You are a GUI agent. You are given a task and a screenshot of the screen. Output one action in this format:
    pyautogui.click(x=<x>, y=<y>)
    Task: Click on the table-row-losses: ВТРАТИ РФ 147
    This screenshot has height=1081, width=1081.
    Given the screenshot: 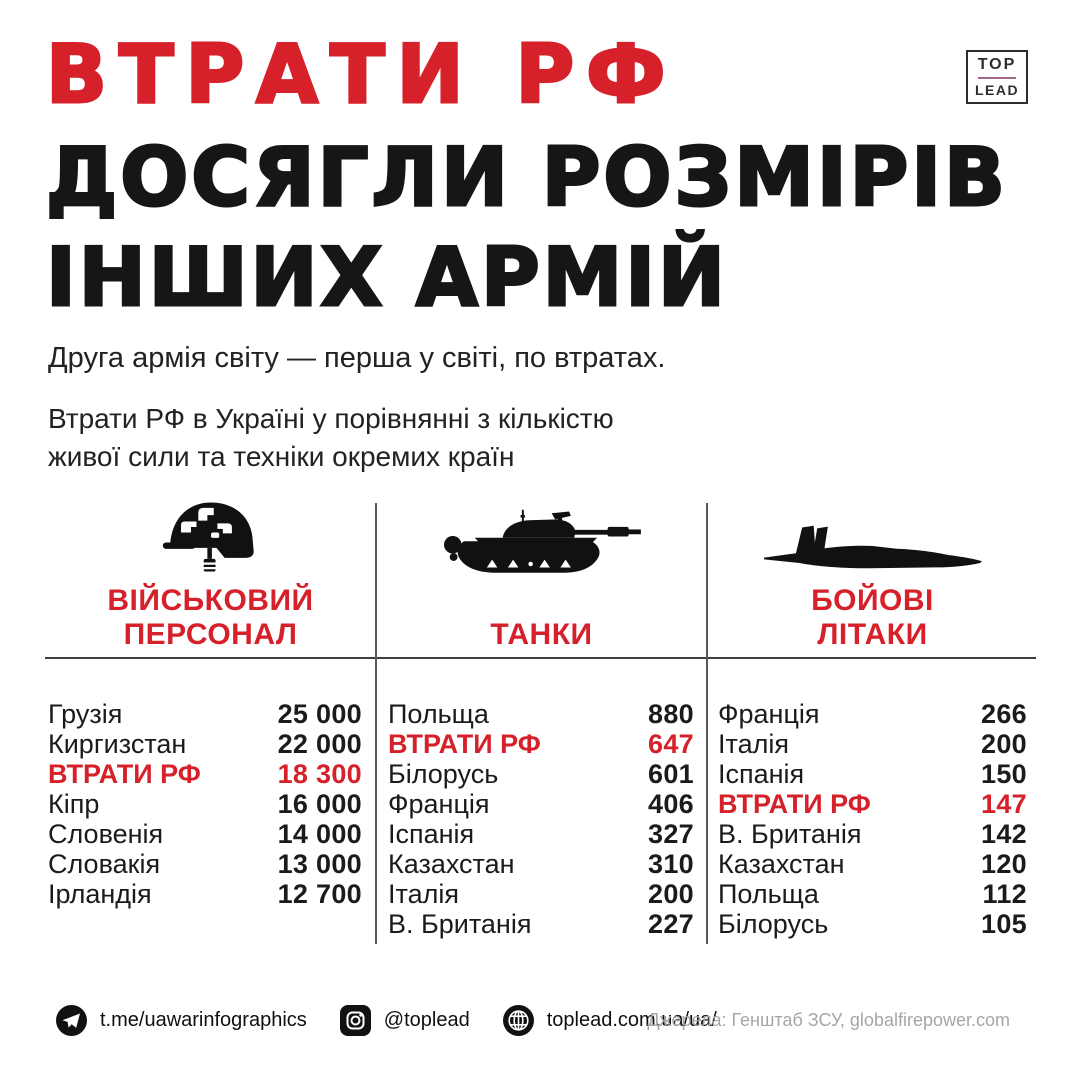 What is the action you would take?
    pyautogui.click(x=872, y=804)
    